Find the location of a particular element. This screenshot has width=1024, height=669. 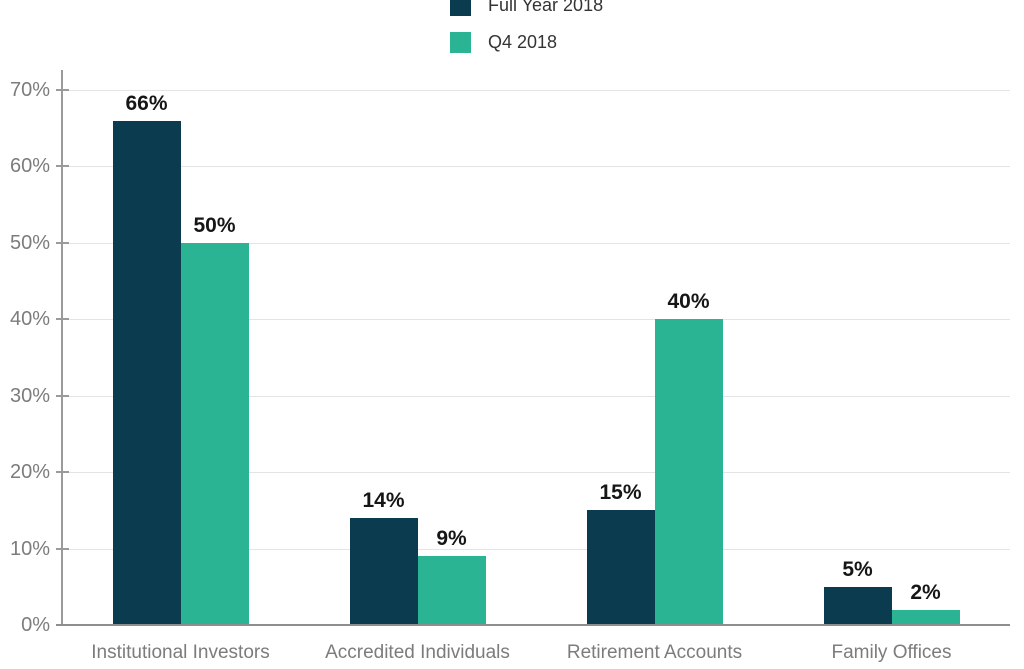

y-axis-tick-label-70: 70% is located at coordinates (29, 90).